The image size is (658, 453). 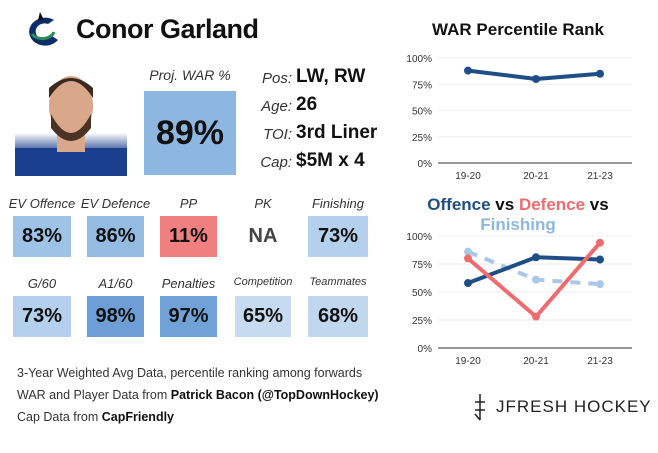 I want to click on team-logo, so click(x=43, y=29).